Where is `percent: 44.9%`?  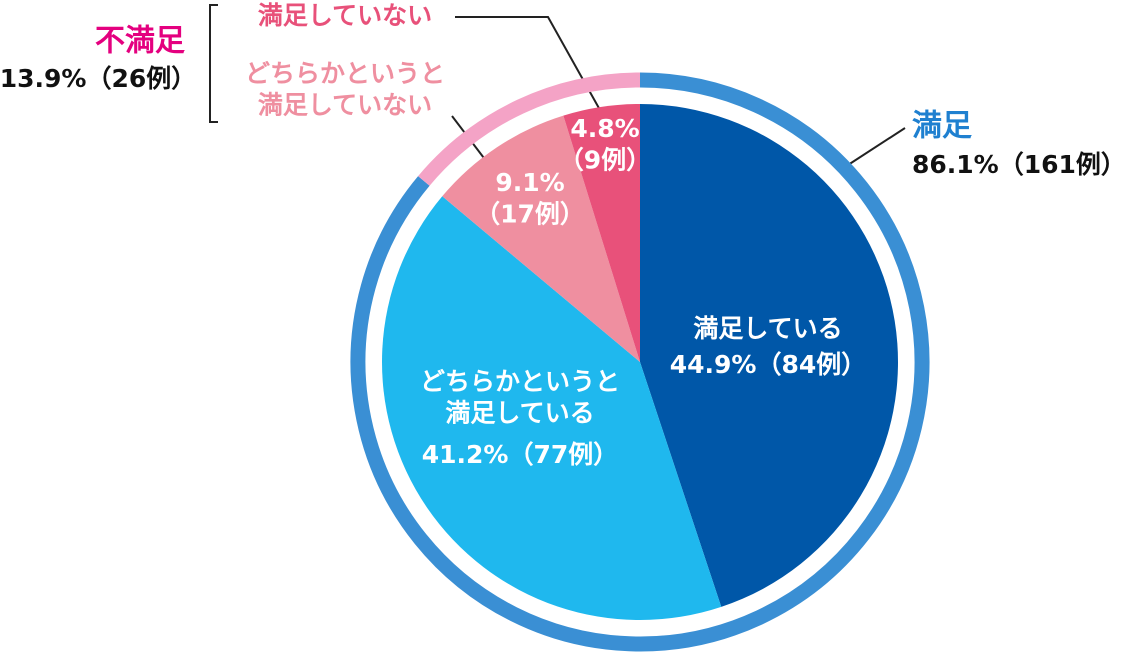
percent: 44.9% is located at coordinates (713, 364).